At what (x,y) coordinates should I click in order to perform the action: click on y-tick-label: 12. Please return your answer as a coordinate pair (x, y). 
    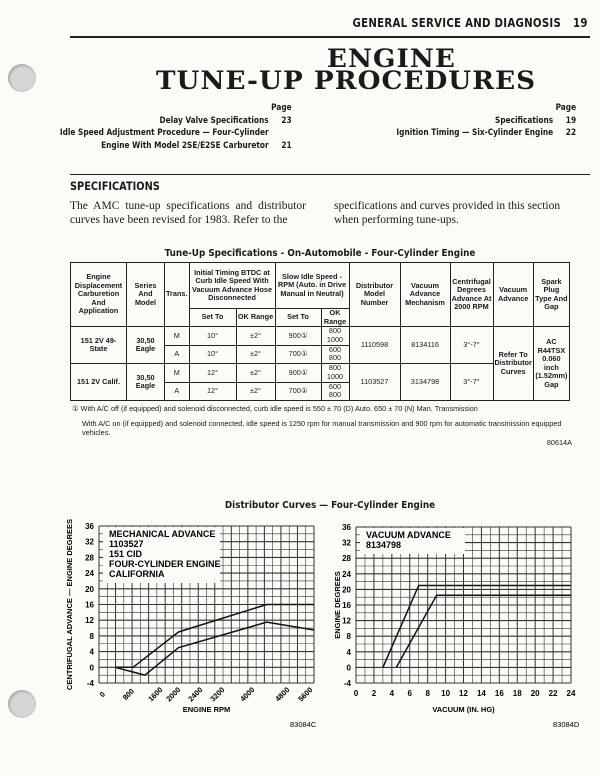
    Looking at the image, I should click on (346, 621).